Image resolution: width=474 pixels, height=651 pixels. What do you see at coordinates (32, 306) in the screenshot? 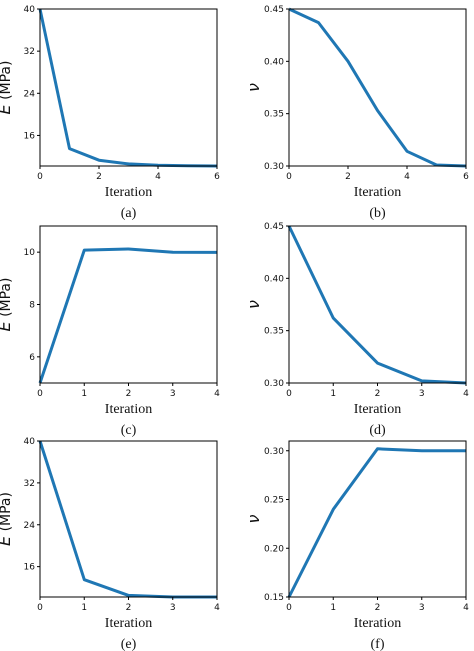
I see `y-tick-label: 8` at bounding box center [32, 306].